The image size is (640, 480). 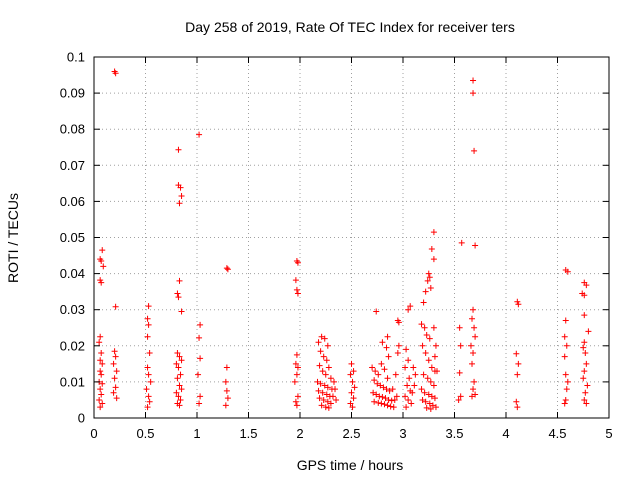 What do you see at coordinates (454, 433) in the screenshot?
I see `x-tick-label: 3.5` at bounding box center [454, 433].